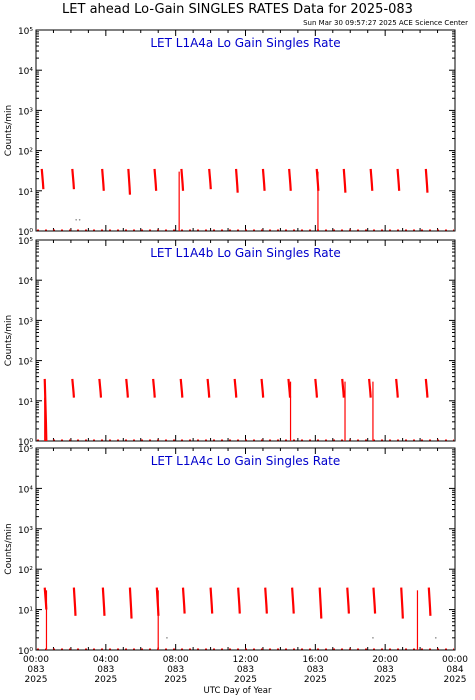  Describe the element at coordinates (454, 670) in the screenshot. I see `x-tick-label: 084` at that location.